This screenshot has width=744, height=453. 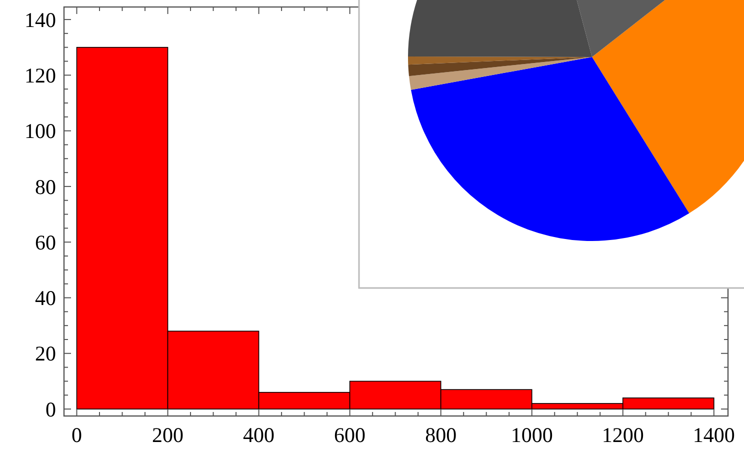 I want to click on y-tick-label: 120, so click(x=40, y=76).